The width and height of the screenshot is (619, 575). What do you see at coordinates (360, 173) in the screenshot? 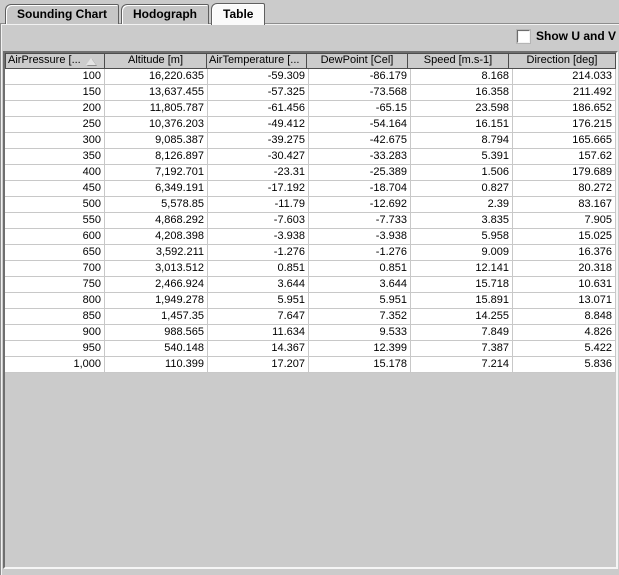
I see `table-cell: -25.389` at bounding box center [360, 173].